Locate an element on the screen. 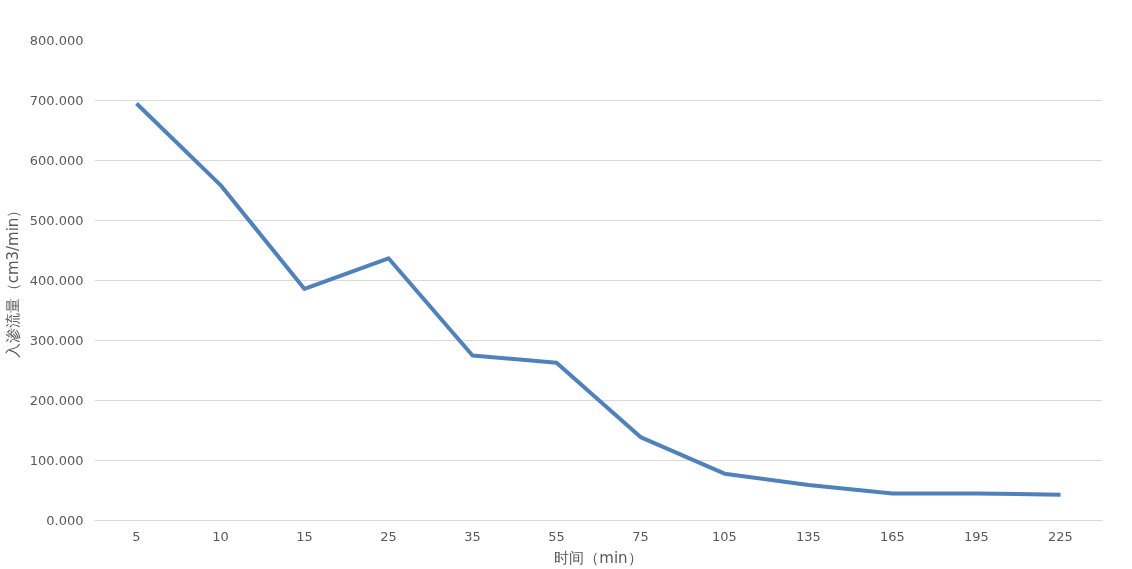 Image resolution: width=1132 pixels, height=569 pixels. y-tick-label: 100.000 is located at coordinates (56, 460).